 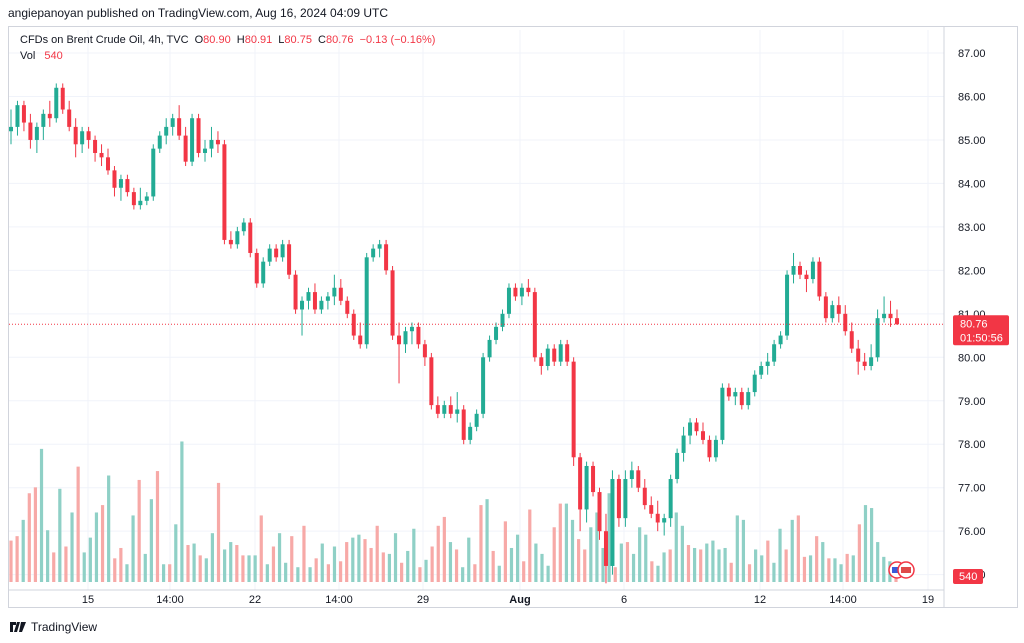 I want to click on last-price-badge, so click(x=981, y=330).